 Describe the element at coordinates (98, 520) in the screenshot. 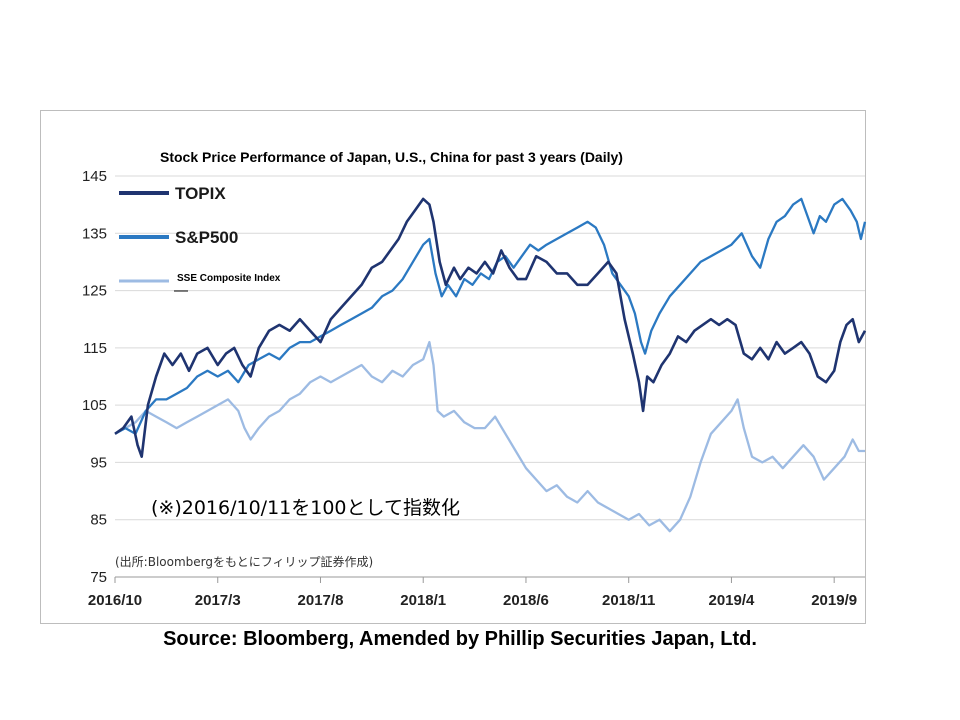

I see `y-tick-label: 85` at that location.